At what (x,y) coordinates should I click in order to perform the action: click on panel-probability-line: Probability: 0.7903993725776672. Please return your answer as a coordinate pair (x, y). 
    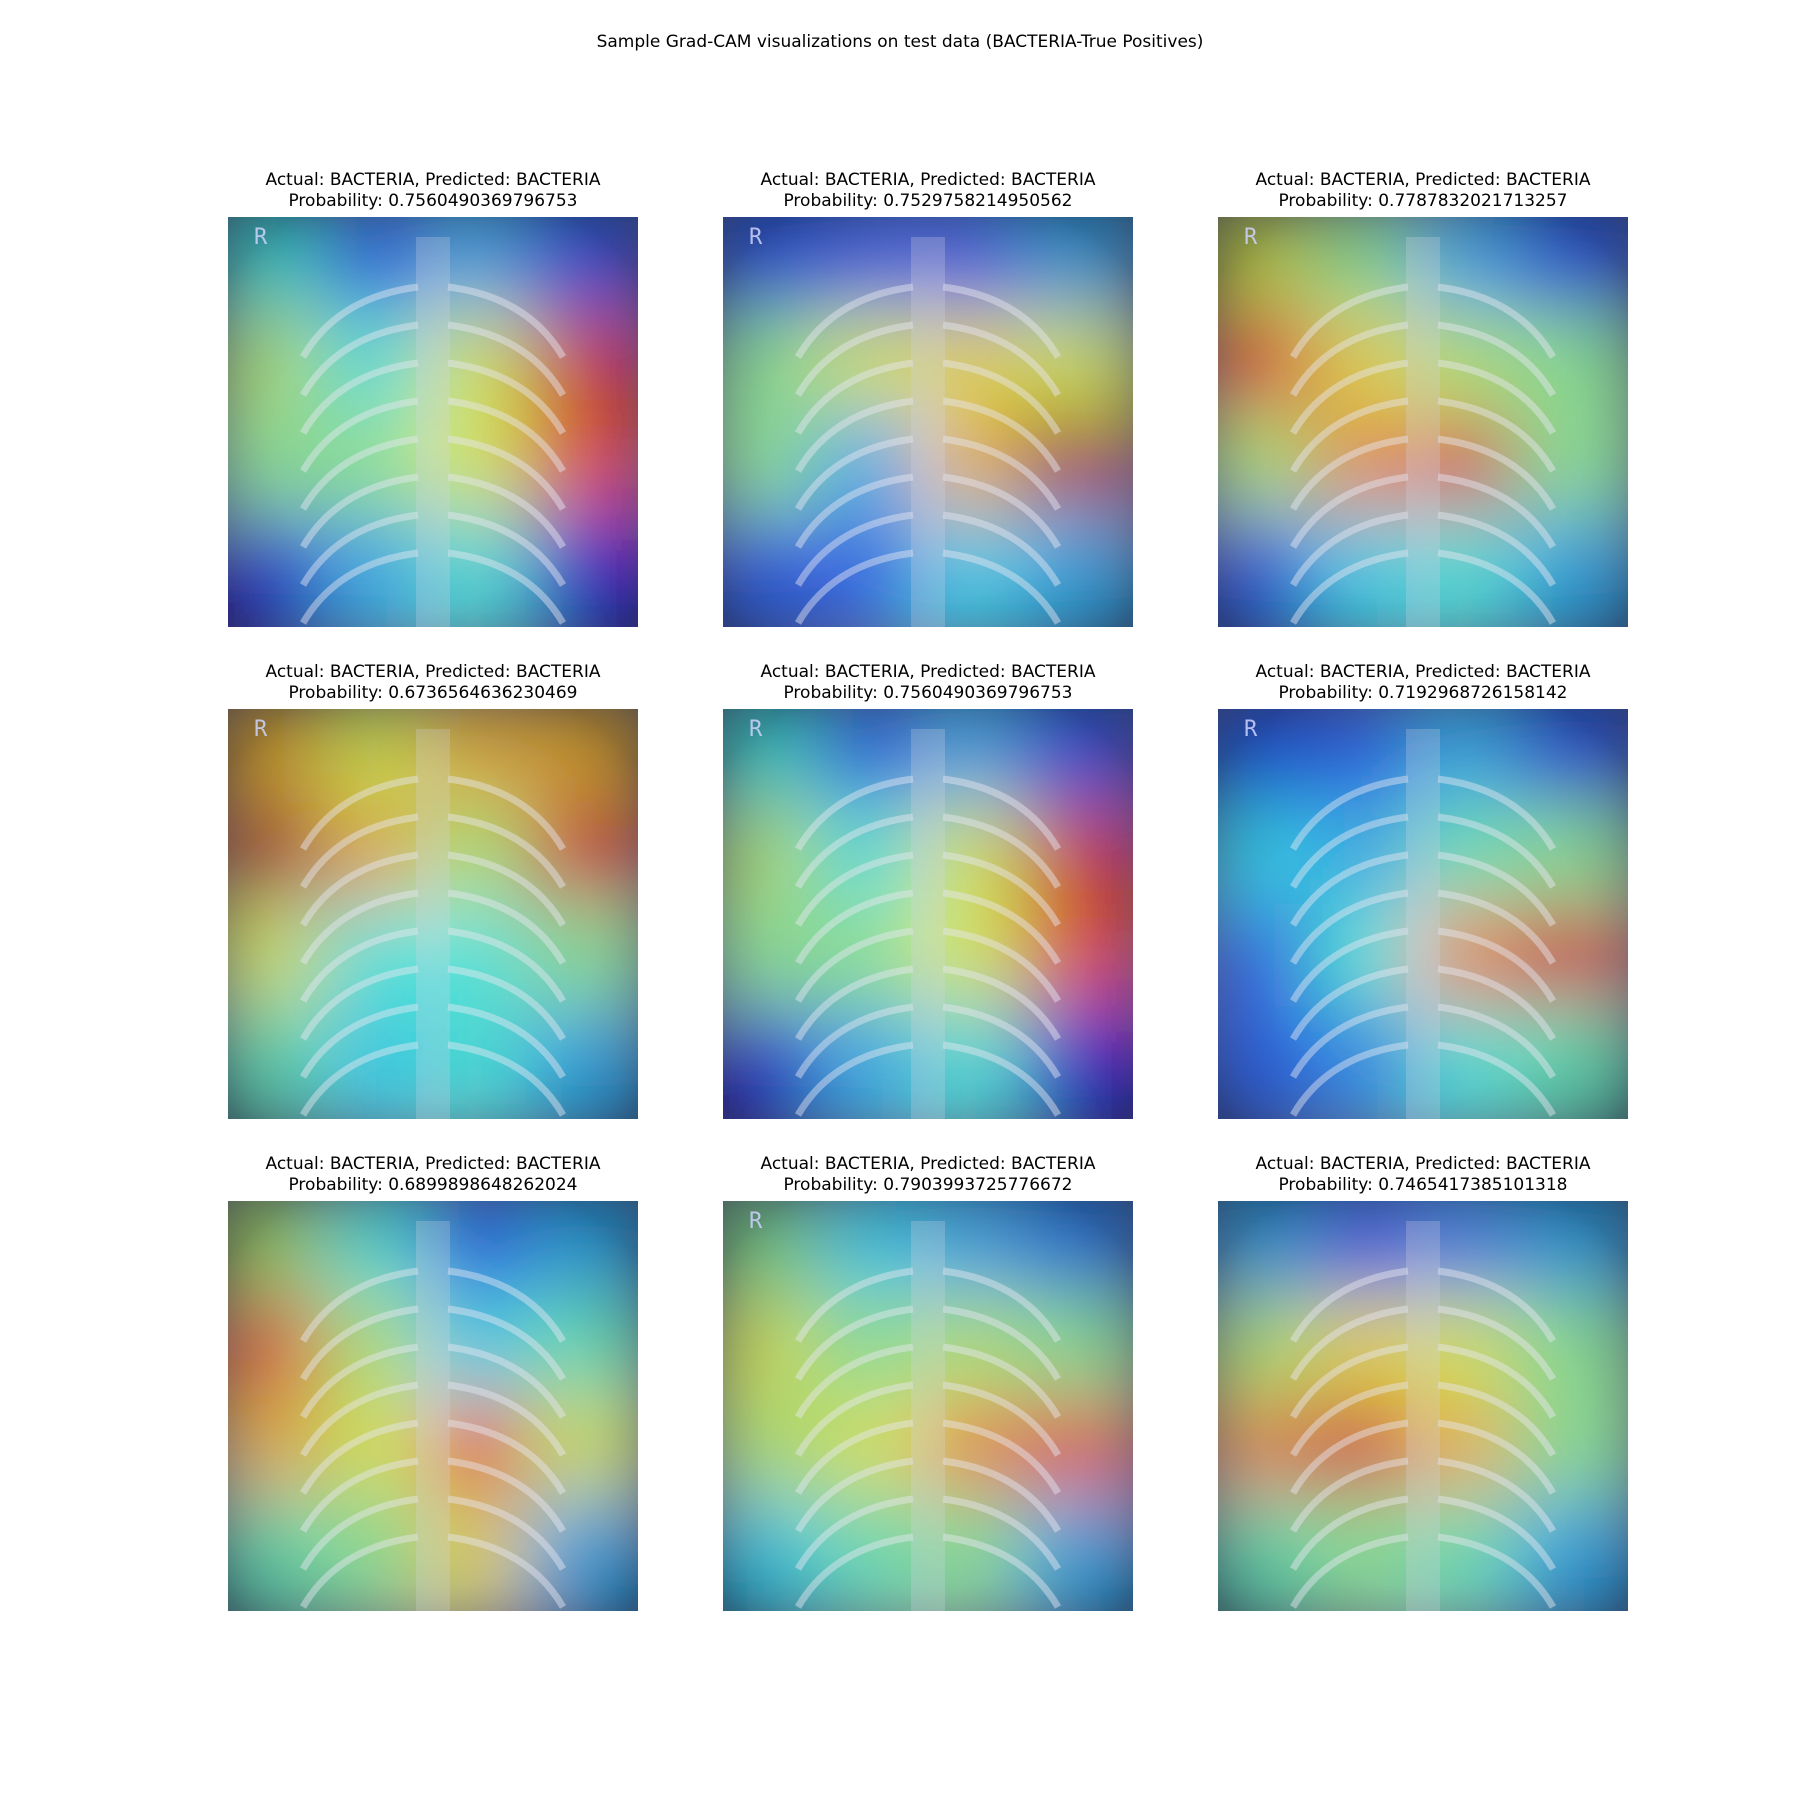
    Looking at the image, I should click on (928, 1185).